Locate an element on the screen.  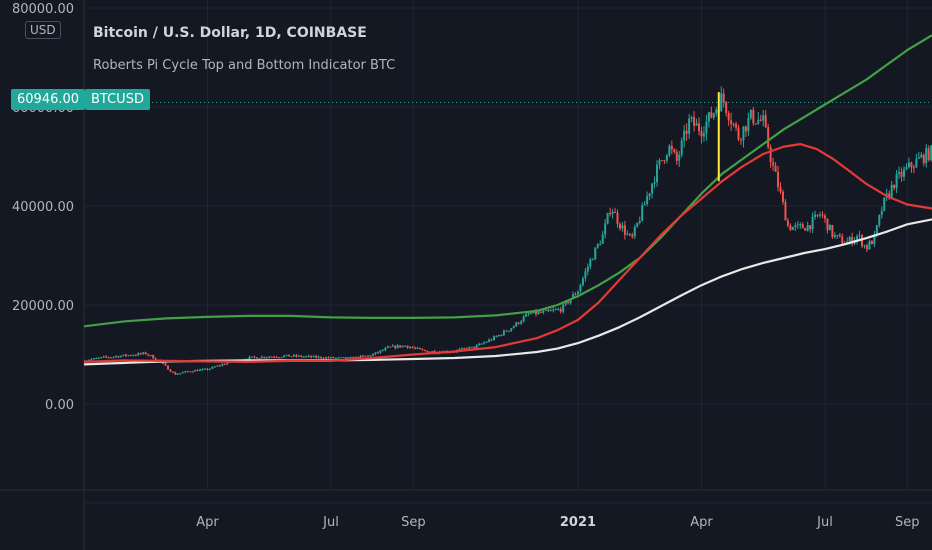
chart-title: Bitcoin / U.S. Dollar, 1D, COINBASE is located at coordinates (230, 33).